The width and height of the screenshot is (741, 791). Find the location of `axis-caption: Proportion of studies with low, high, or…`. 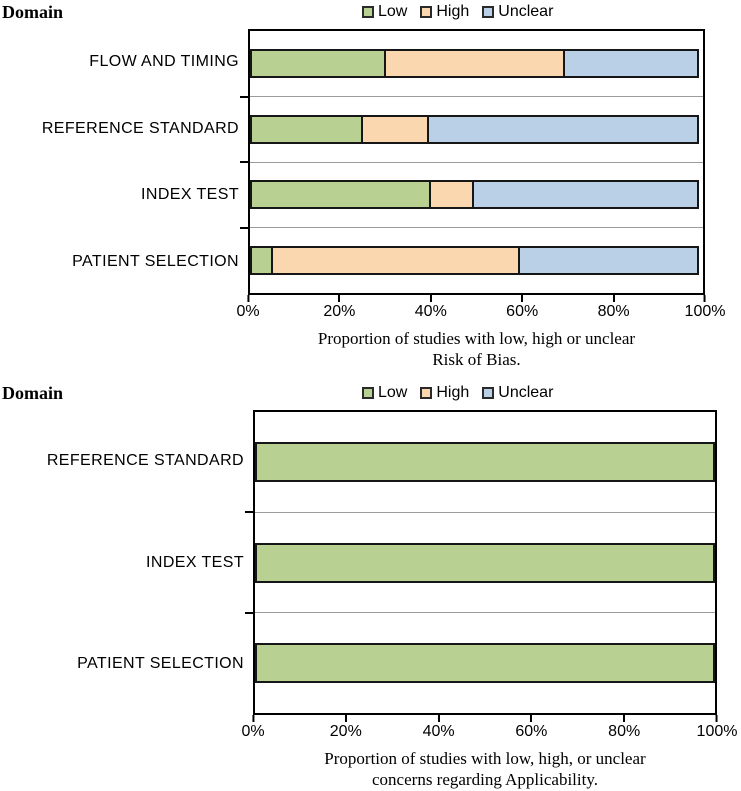

axis-caption: Proportion of studies with low, high, or… is located at coordinates (485, 769).